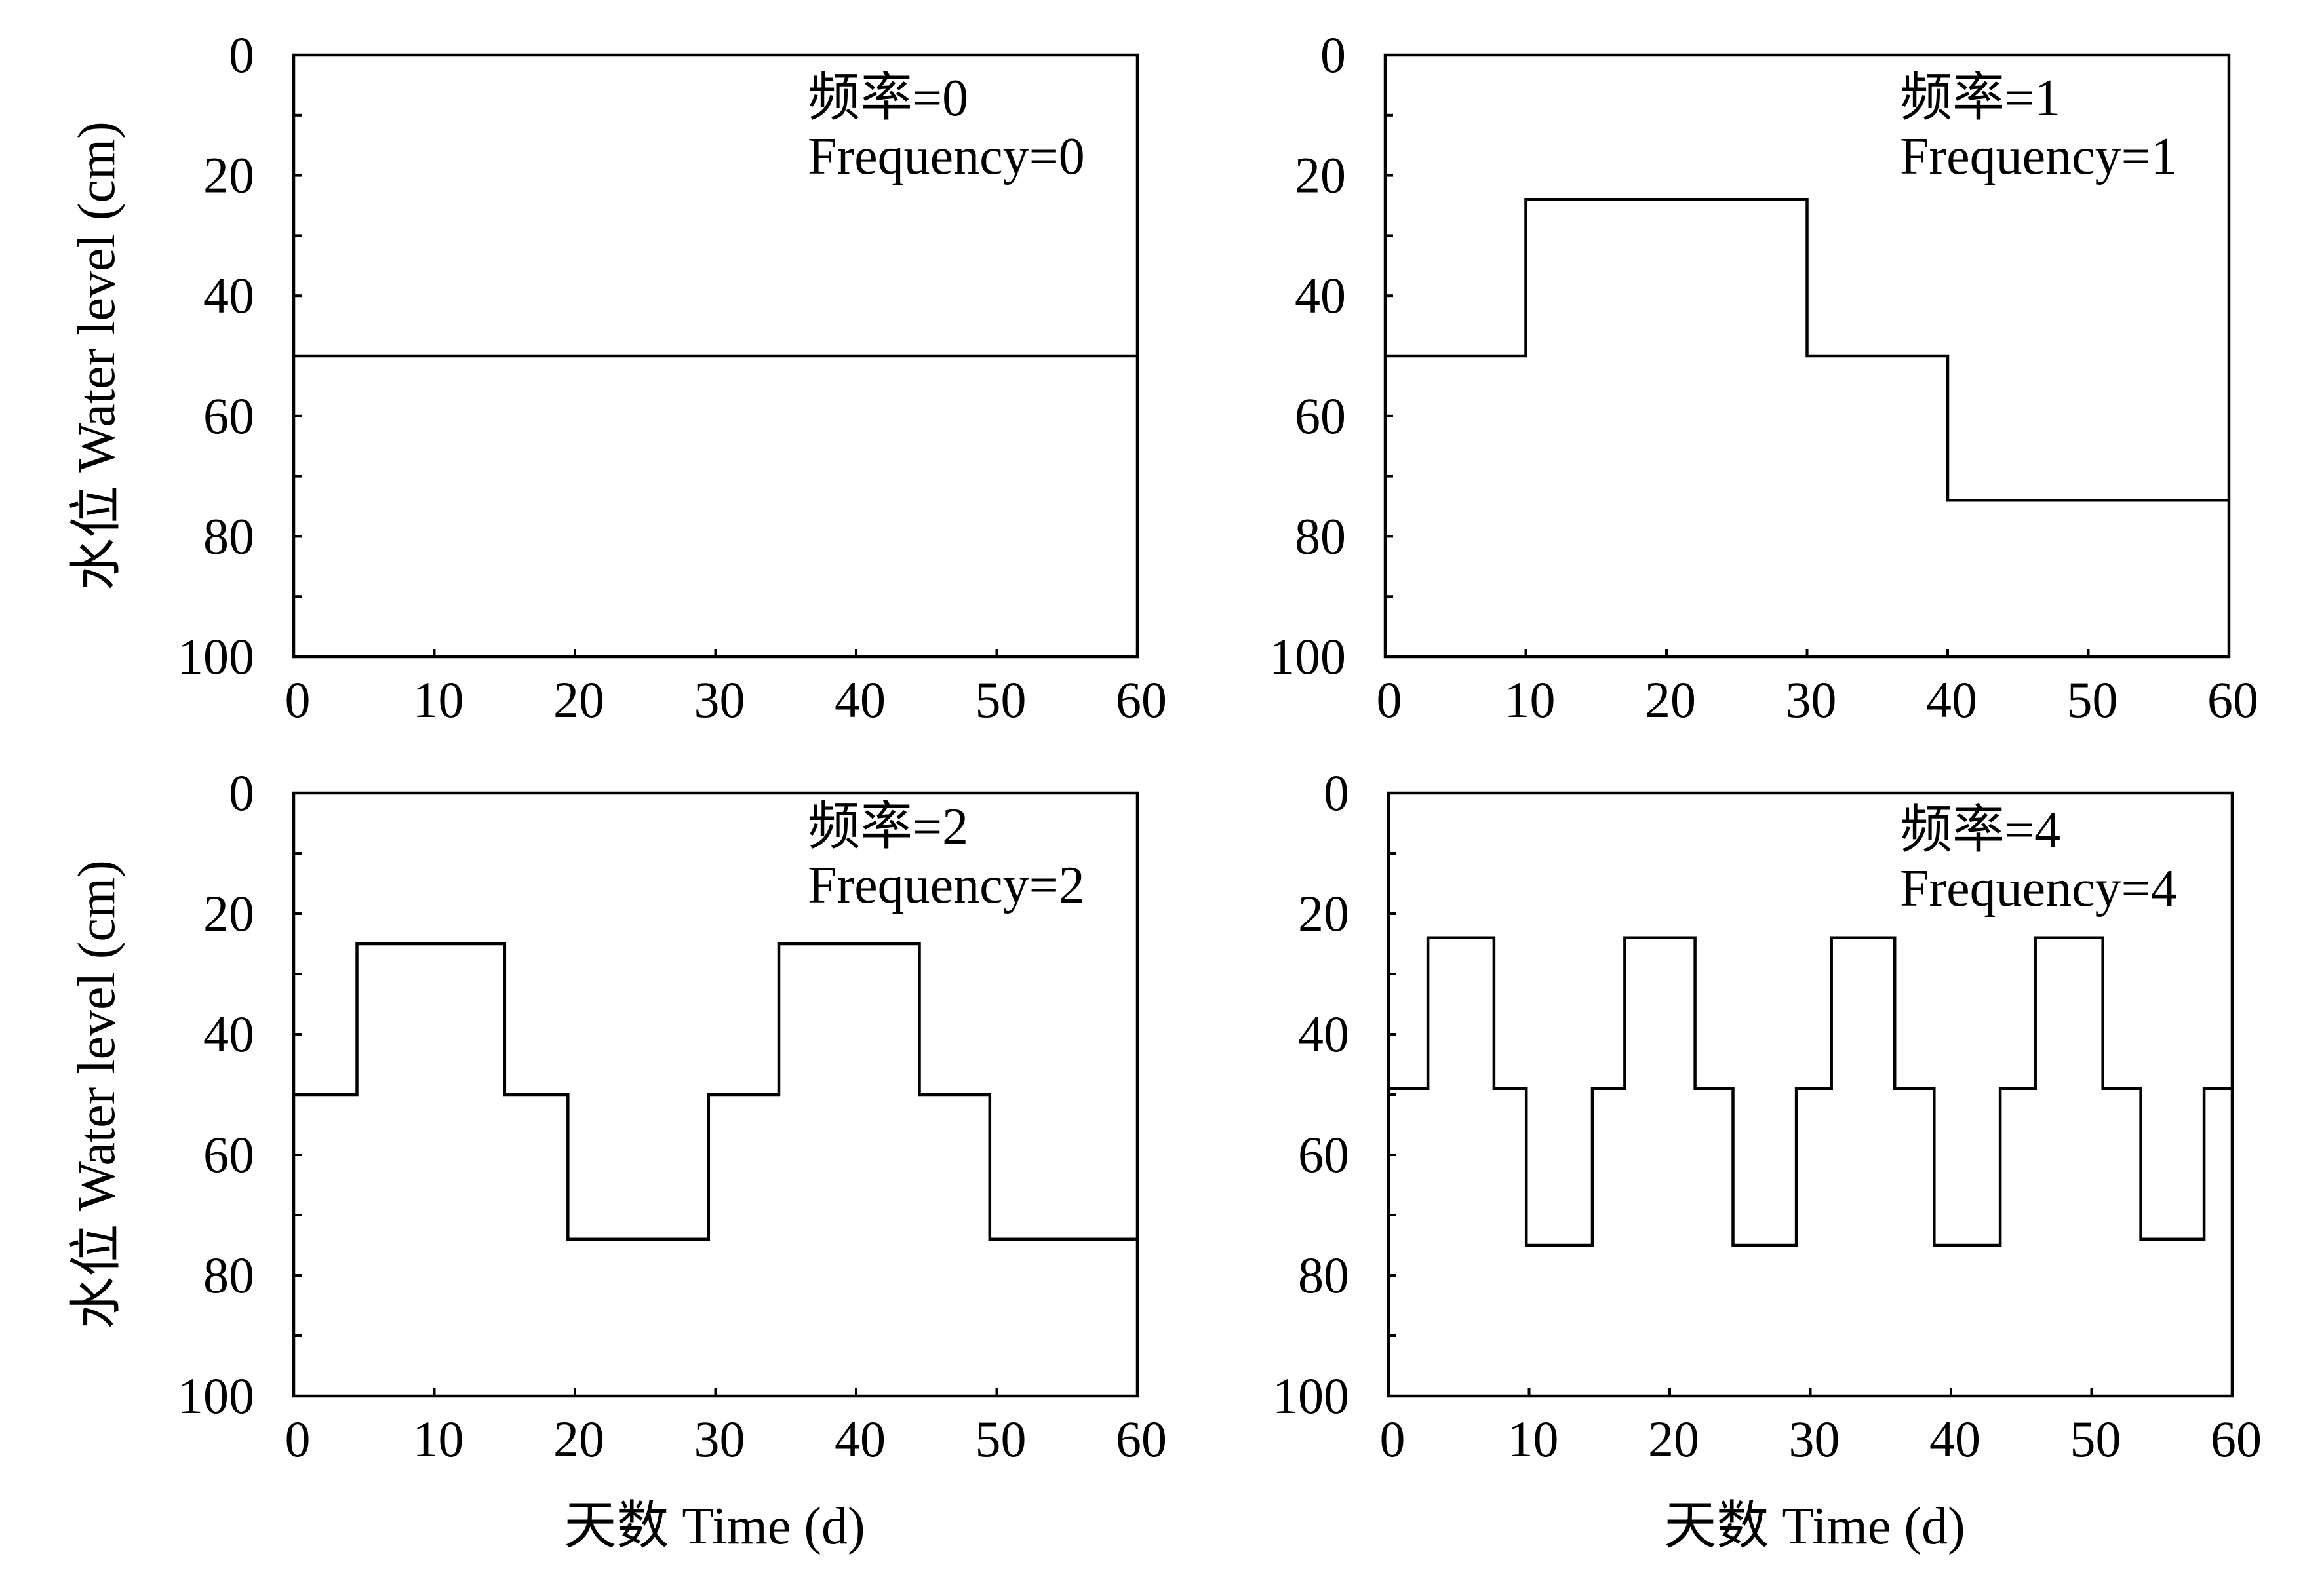  What do you see at coordinates (2038, 889) in the screenshot?
I see `legend-line-english: Frequency=4` at bounding box center [2038, 889].